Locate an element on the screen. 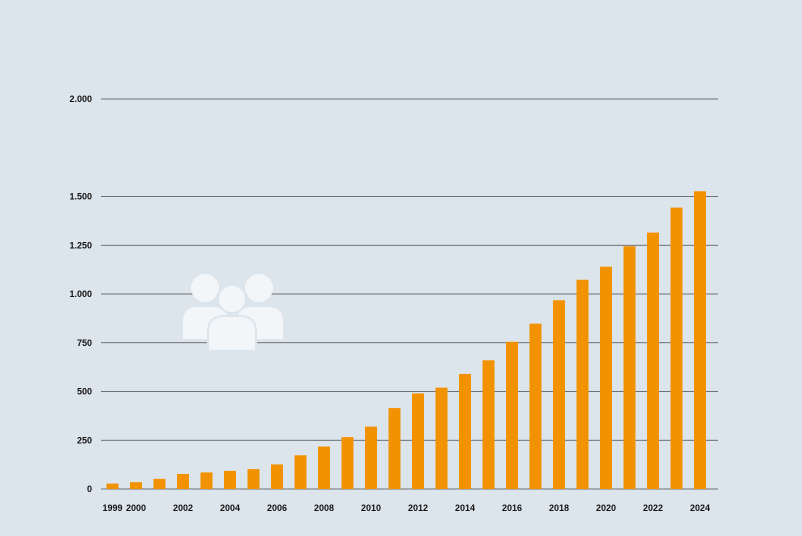  bar-2005 is located at coordinates (253, 479).